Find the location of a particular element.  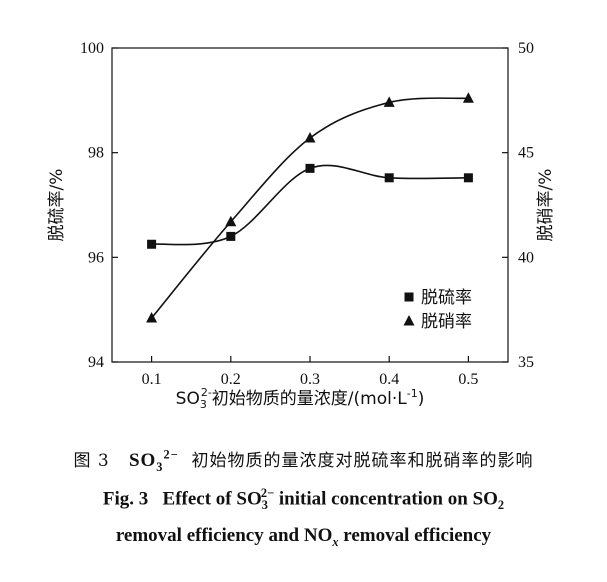

right-y-tick-label: 45 is located at coordinates (526, 153).